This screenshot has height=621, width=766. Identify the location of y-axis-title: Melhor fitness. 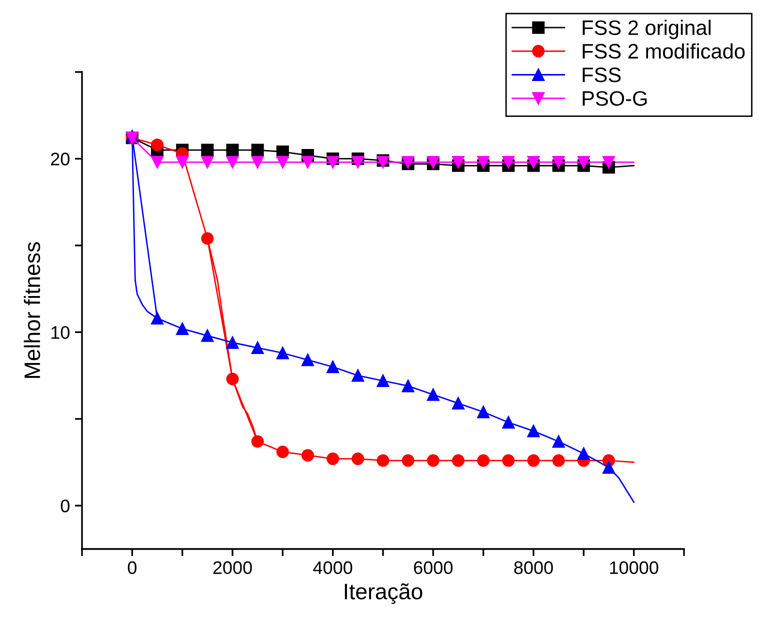
(32, 310).